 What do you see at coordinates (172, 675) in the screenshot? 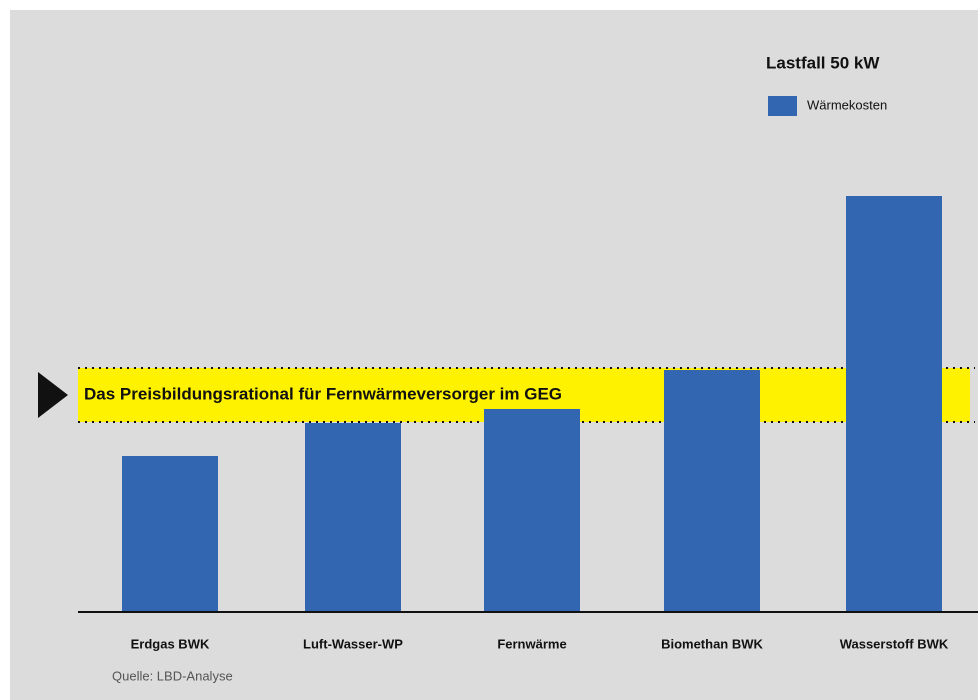
I see `source-note: Quelle: LBD-Analyse` at bounding box center [172, 675].